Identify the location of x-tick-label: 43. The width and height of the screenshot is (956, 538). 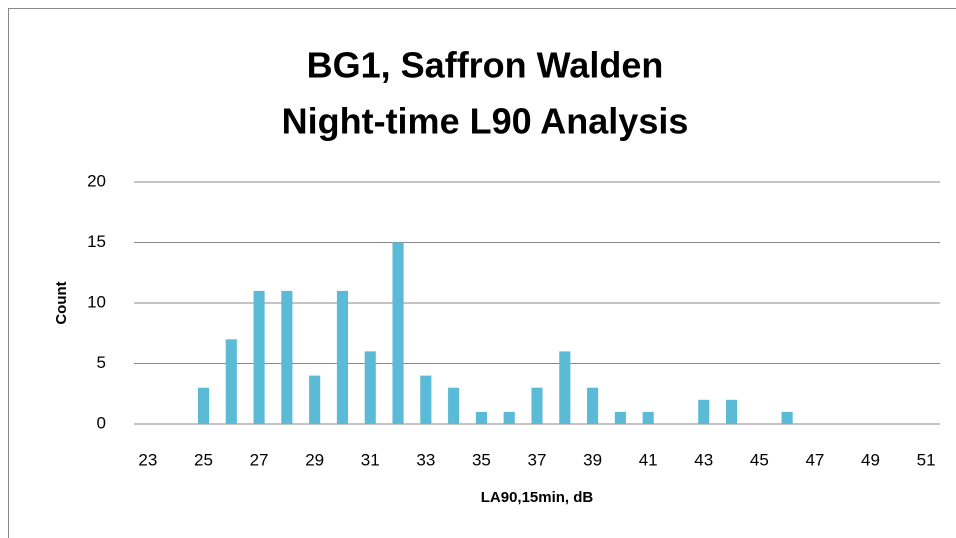
(703, 459).